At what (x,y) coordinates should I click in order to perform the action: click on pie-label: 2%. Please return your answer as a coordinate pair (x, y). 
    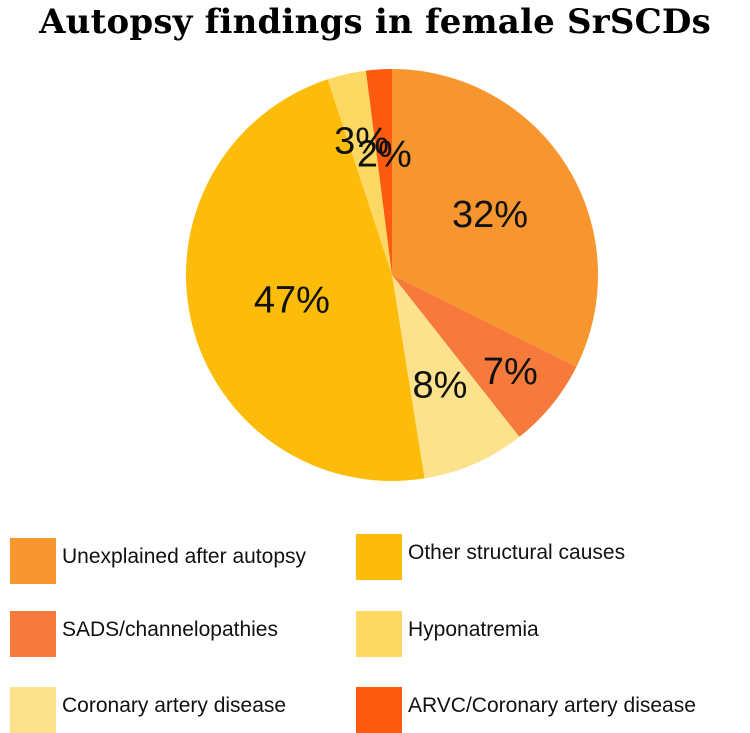
    Looking at the image, I should click on (384, 155).